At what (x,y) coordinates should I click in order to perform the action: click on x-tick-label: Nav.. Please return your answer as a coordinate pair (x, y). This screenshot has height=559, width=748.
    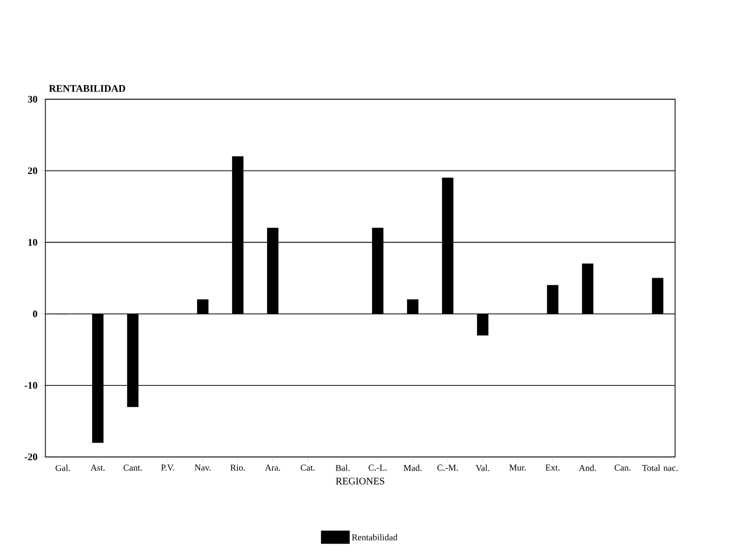
    Looking at the image, I should click on (202, 467).